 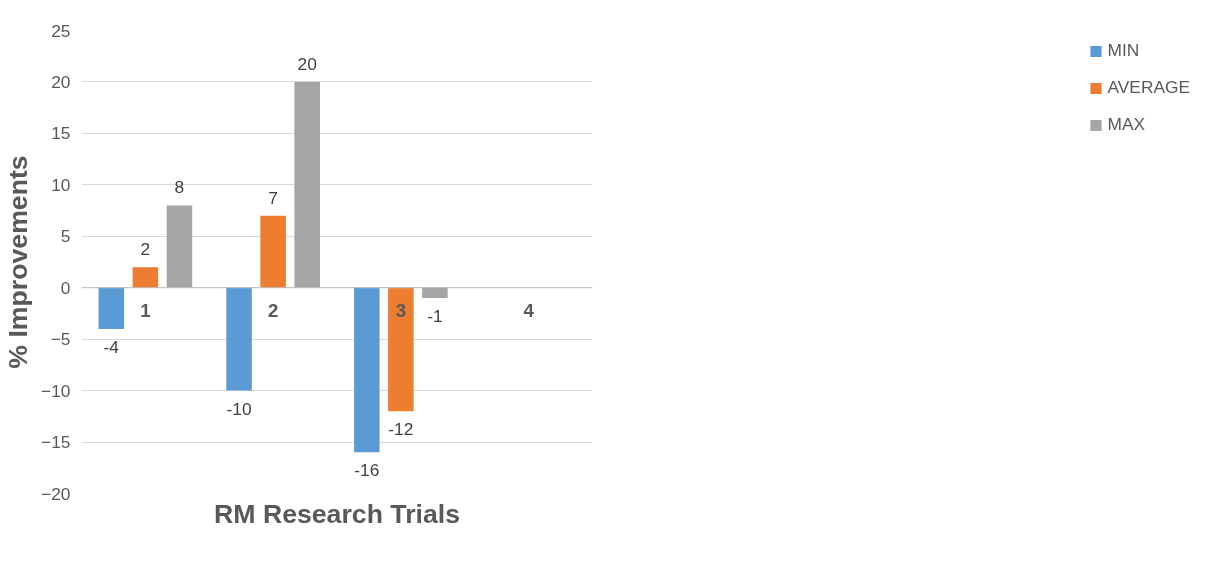 I want to click on data-label: 8, so click(x=179, y=187).